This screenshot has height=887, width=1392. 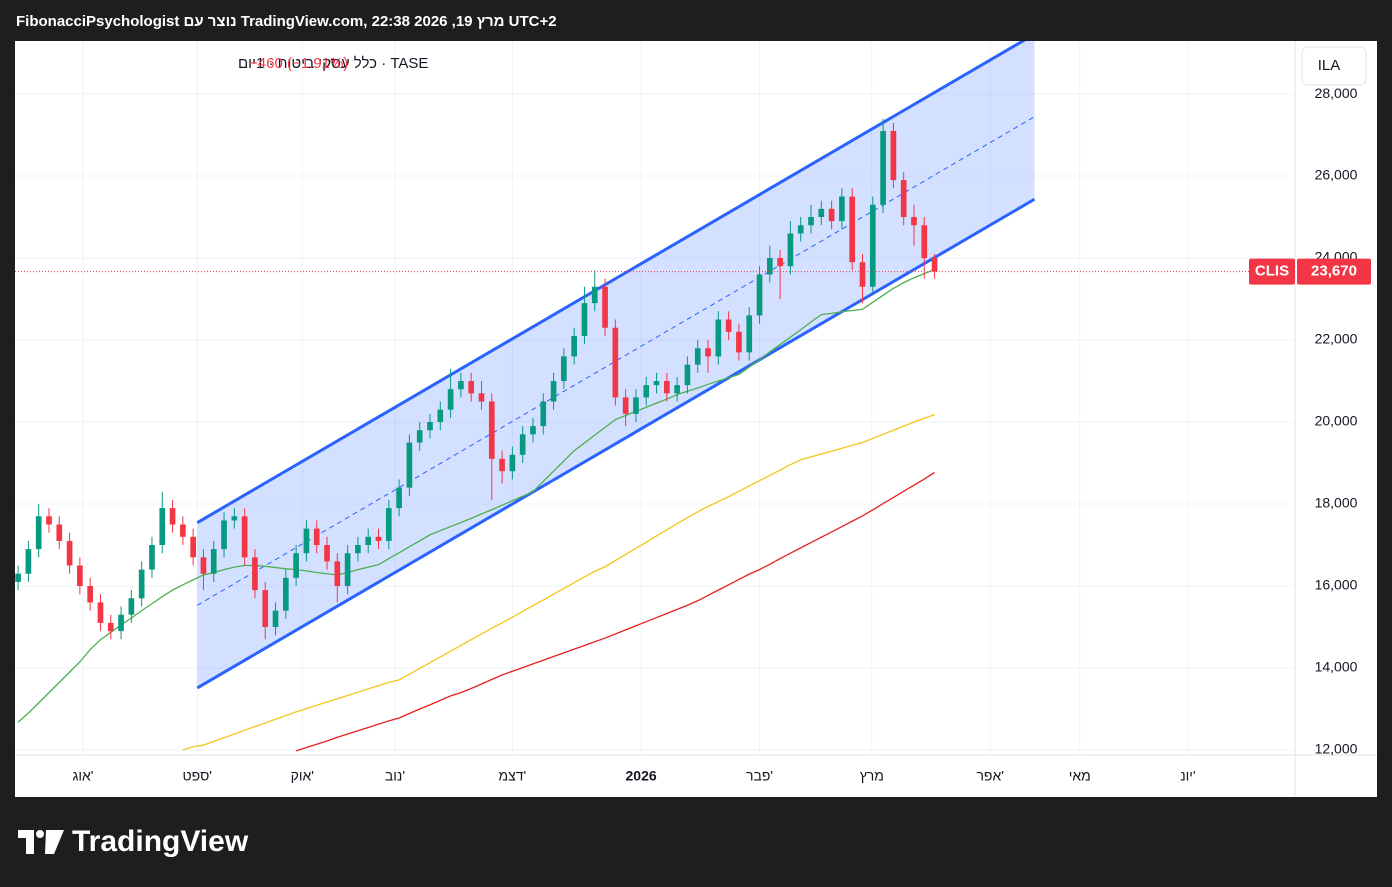 I want to click on y-tick-label: 12,000, so click(x=1336, y=749).